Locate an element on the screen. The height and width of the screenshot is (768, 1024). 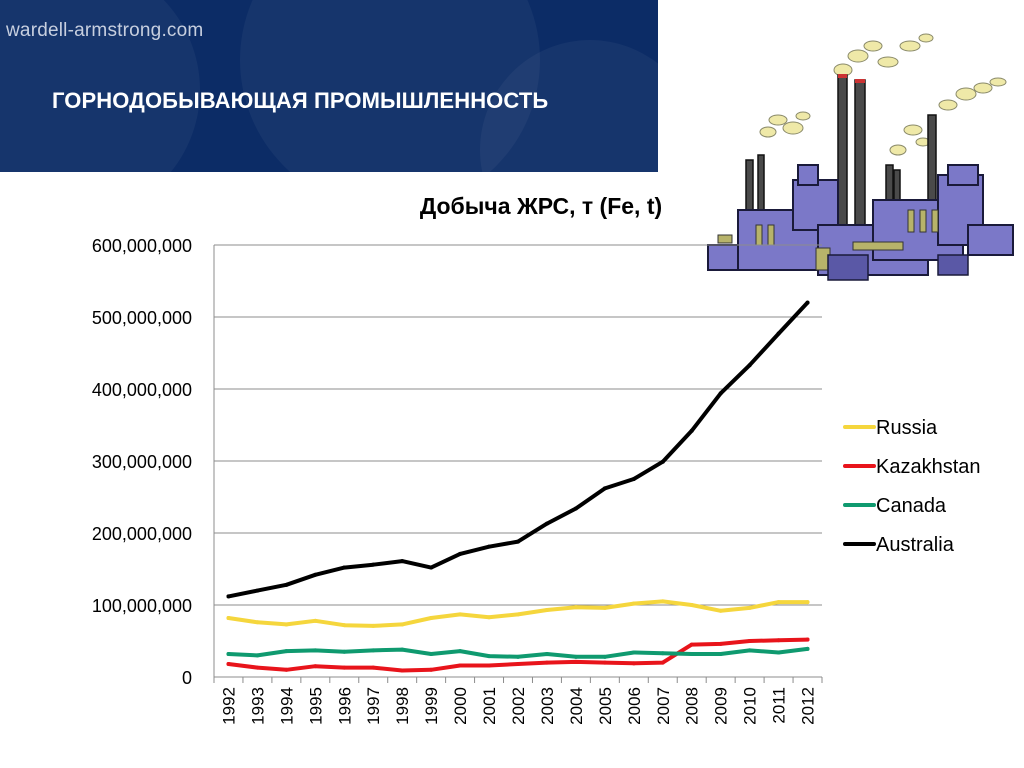
factory-icon is located at coordinates (860, 157).